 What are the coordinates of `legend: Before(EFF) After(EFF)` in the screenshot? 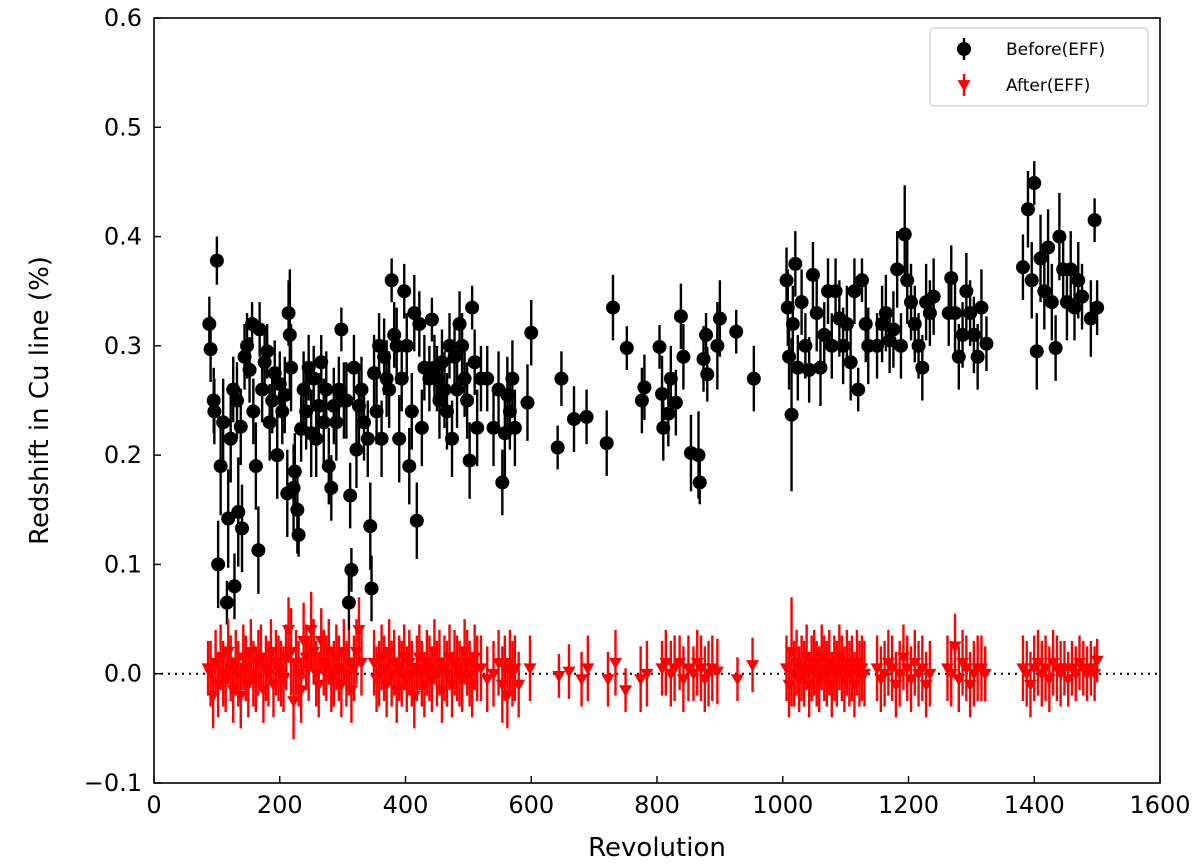 It's located at (1039, 67).